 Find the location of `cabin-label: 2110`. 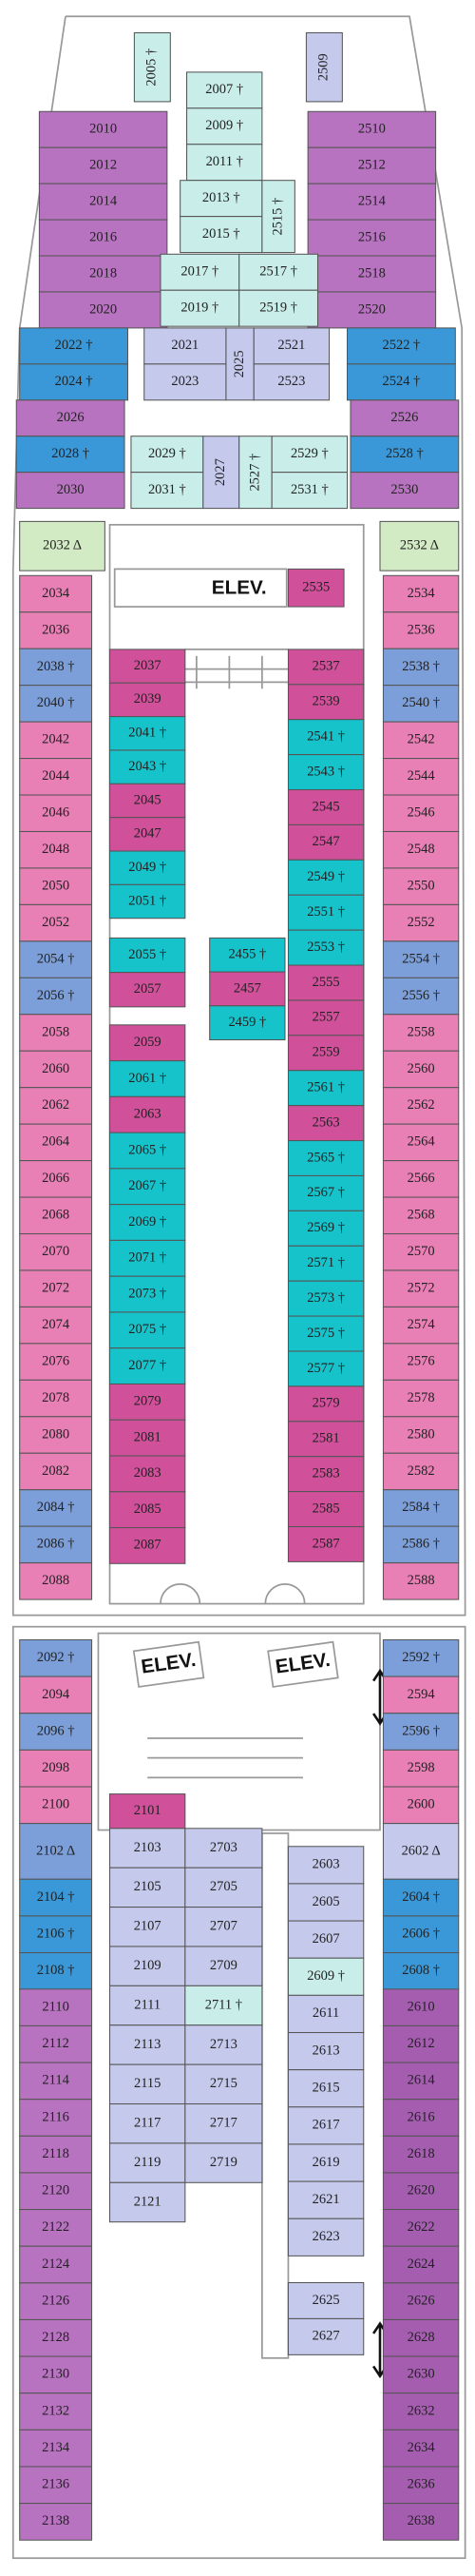

cabin-label: 2110 is located at coordinates (55, 2006).